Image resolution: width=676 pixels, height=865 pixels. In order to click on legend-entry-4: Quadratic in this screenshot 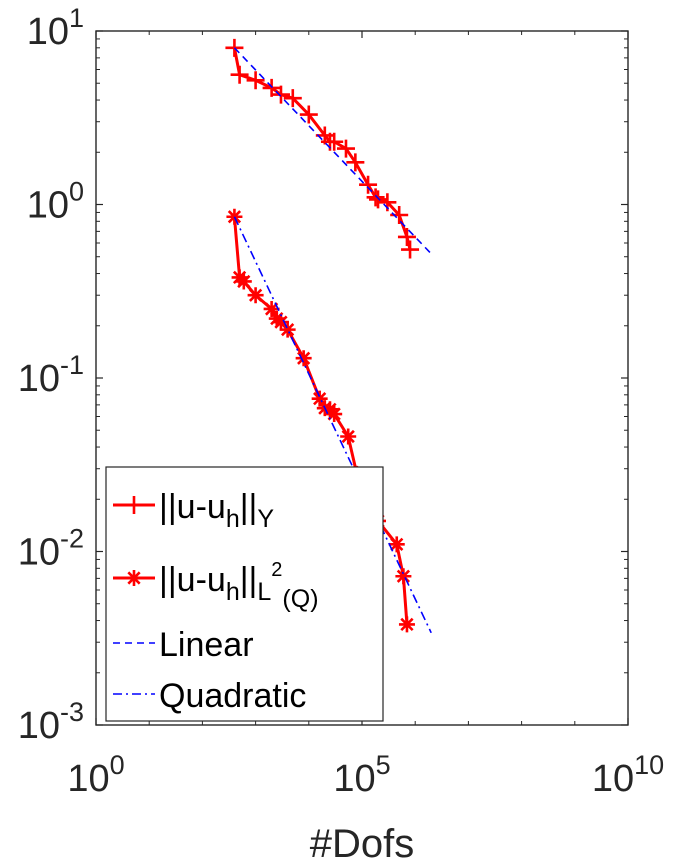, I will do `click(209, 696)`.